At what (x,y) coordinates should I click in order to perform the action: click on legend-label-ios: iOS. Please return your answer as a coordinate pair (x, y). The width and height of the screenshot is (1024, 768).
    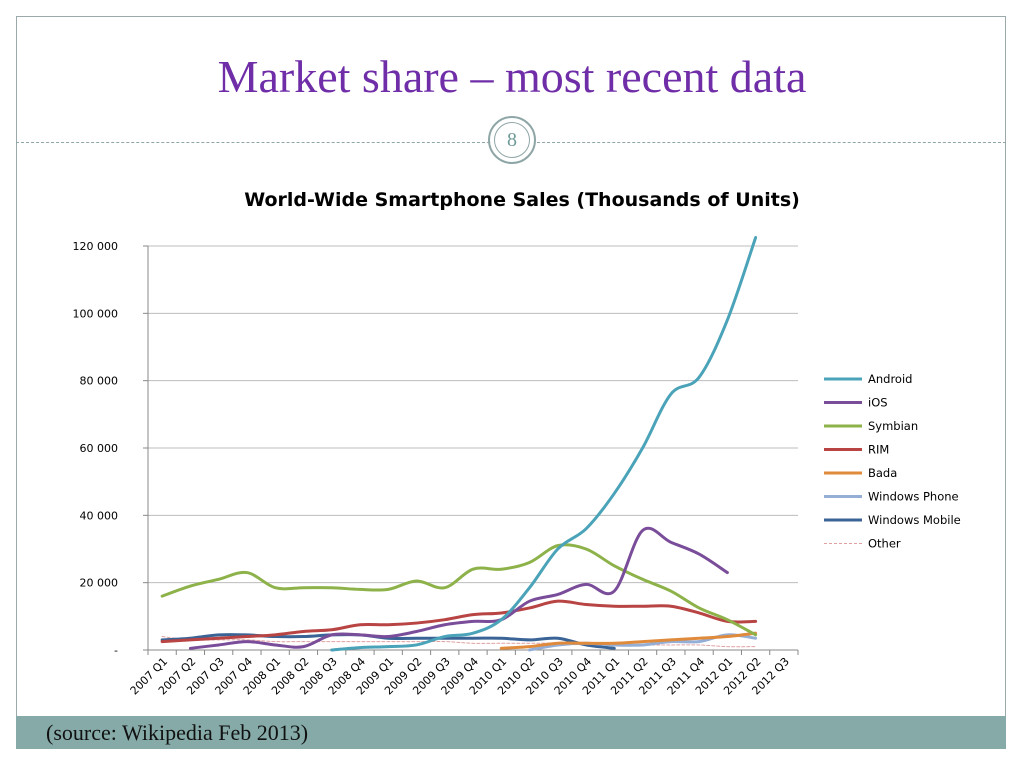
    Looking at the image, I should click on (878, 403).